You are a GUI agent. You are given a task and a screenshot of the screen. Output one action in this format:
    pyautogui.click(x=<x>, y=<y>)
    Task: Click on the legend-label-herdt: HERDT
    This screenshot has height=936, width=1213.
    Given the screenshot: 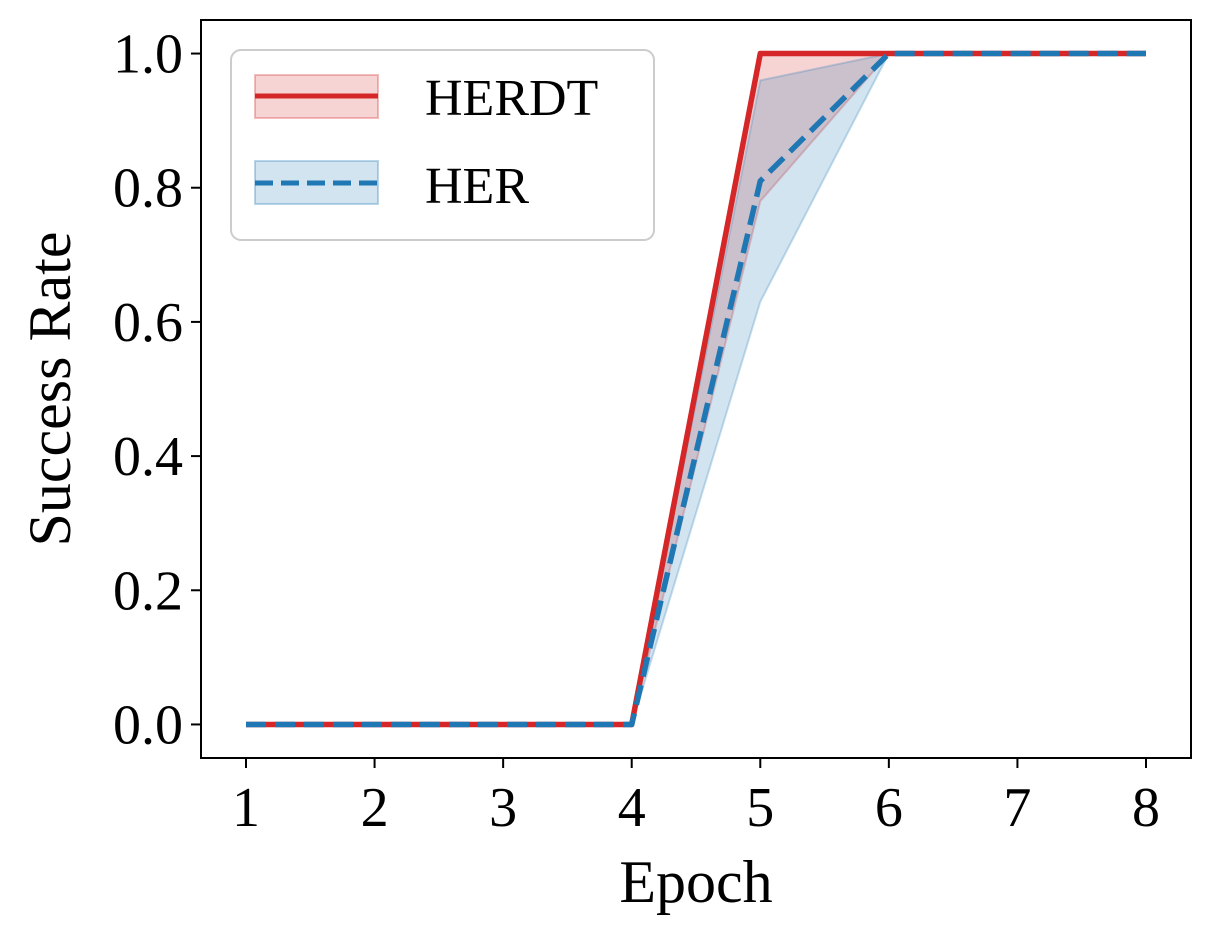 What is the action you would take?
    pyautogui.click(x=511, y=98)
    